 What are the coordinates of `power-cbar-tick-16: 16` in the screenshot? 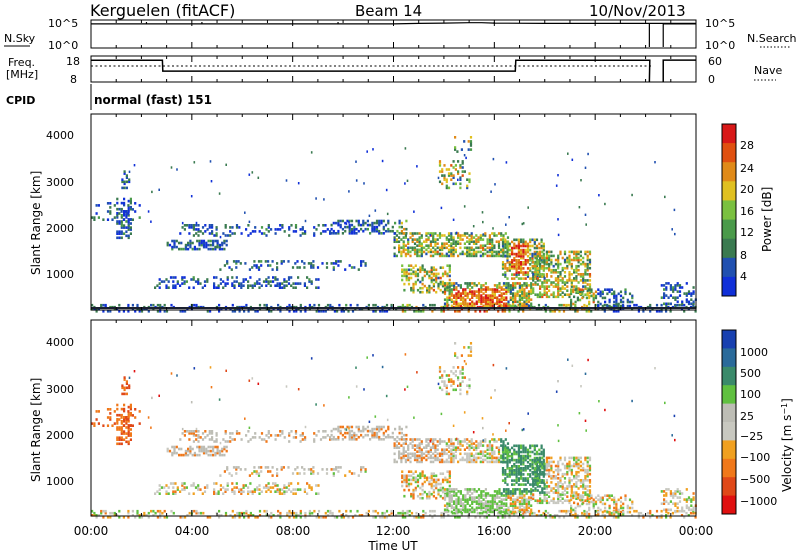 It's located at (747, 211).